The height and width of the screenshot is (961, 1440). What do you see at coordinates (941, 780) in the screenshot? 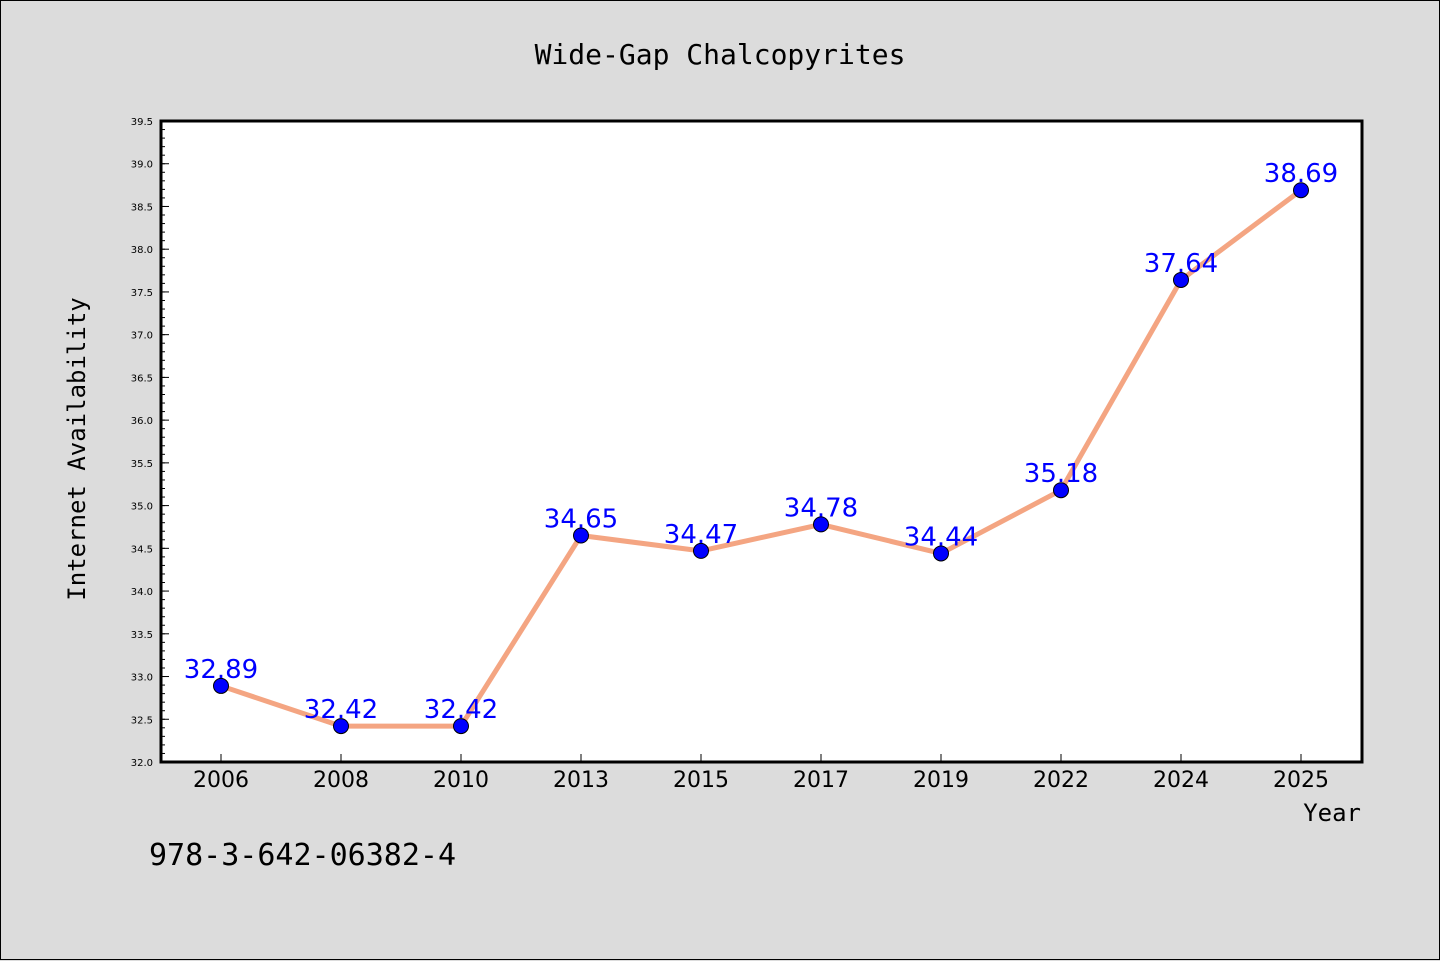
I see `x-tick-label: 2019` at bounding box center [941, 780].